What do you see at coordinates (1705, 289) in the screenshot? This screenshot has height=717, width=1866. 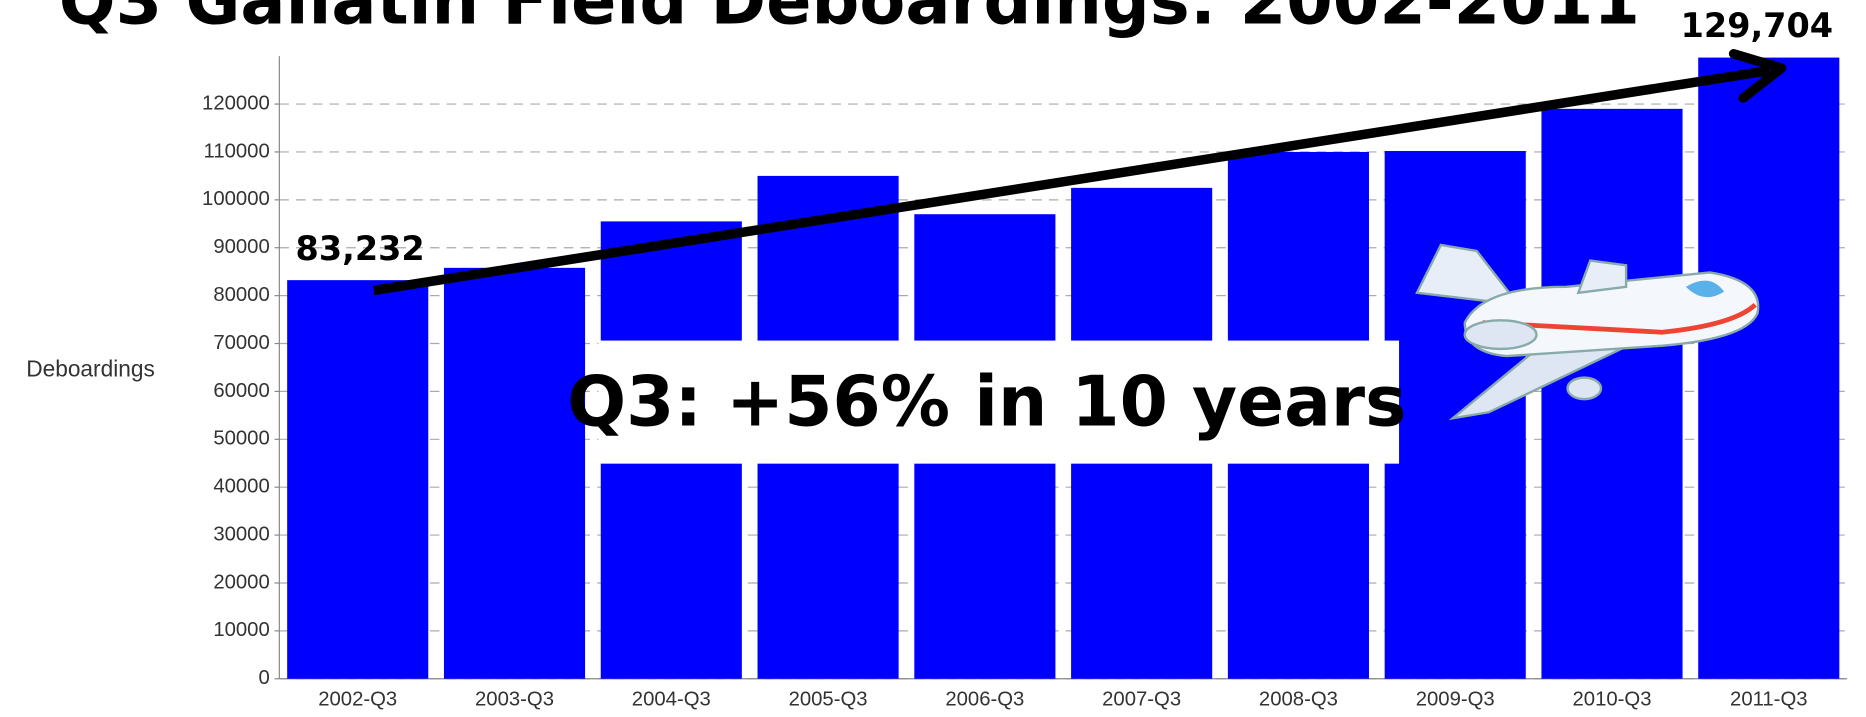 I see `plane-window` at bounding box center [1705, 289].